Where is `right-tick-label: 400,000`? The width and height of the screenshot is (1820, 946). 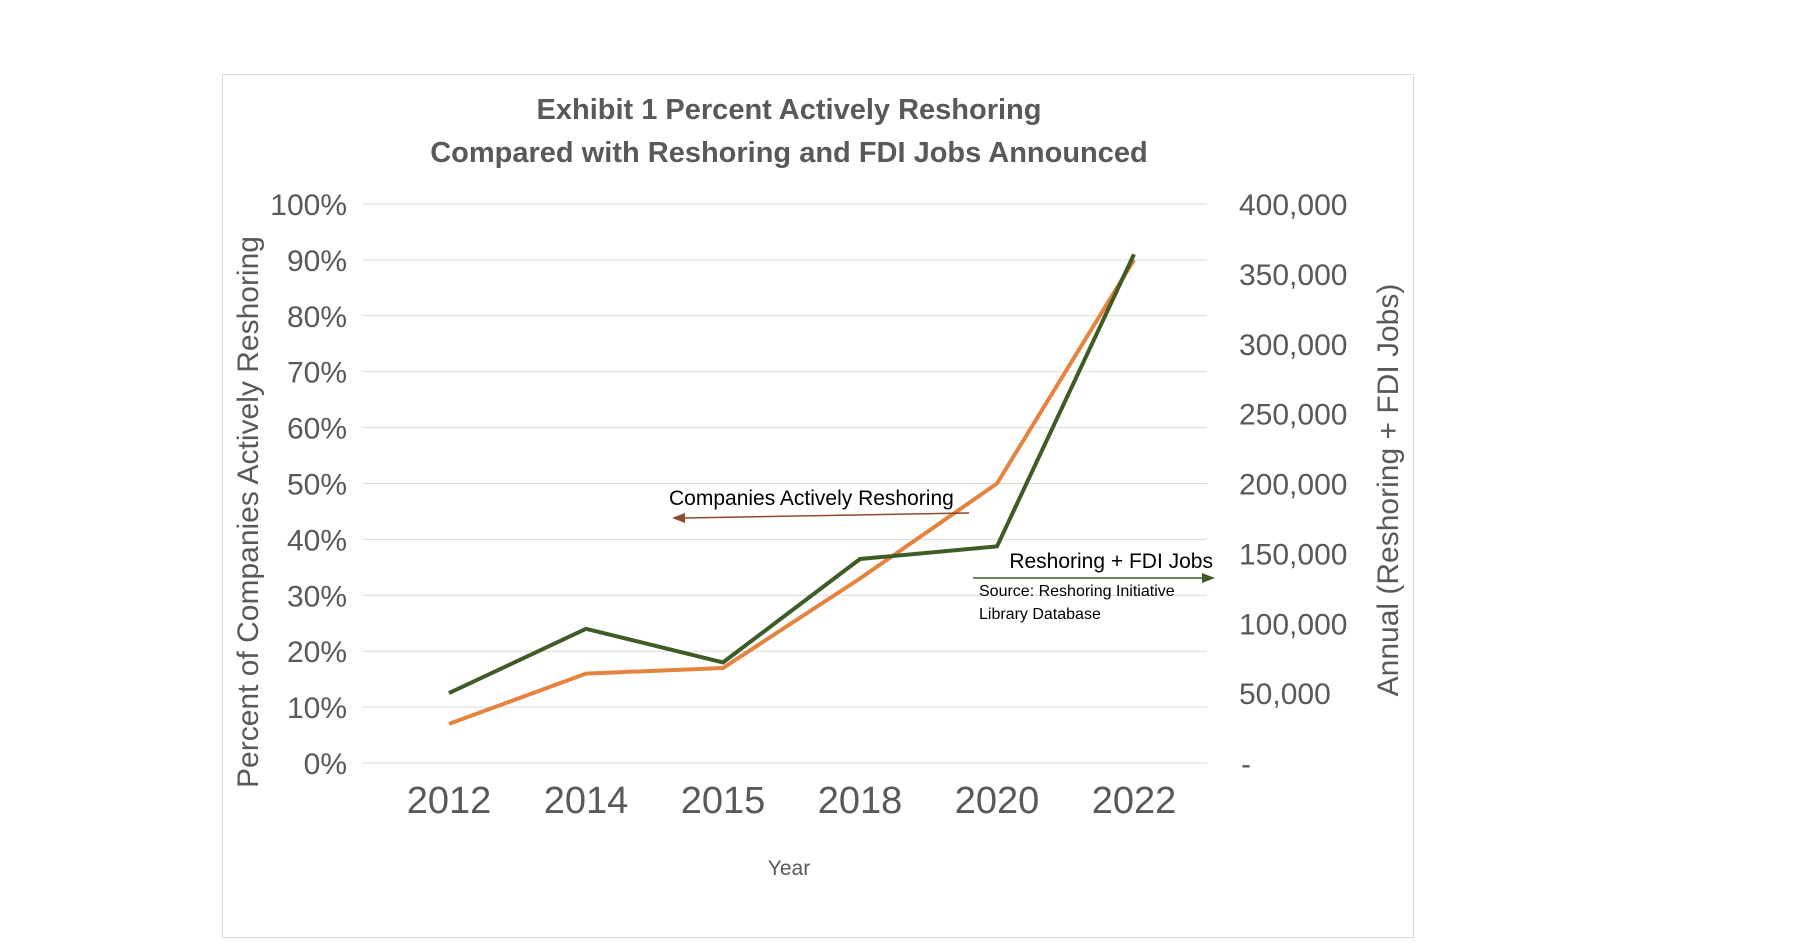 right-tick-label: 400,000 is located at coordinates (1293, 205).